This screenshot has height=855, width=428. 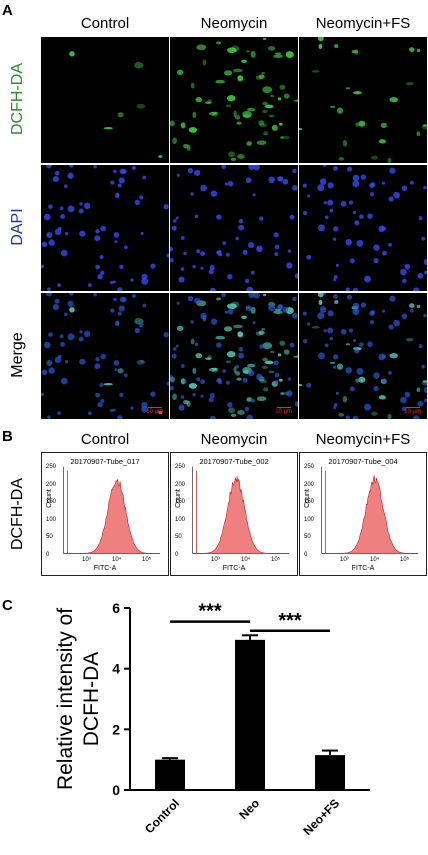 What do you see at coordinates (250, 714) in the screenshot?
I see `bar-neo` at bounding box center [250, 714].